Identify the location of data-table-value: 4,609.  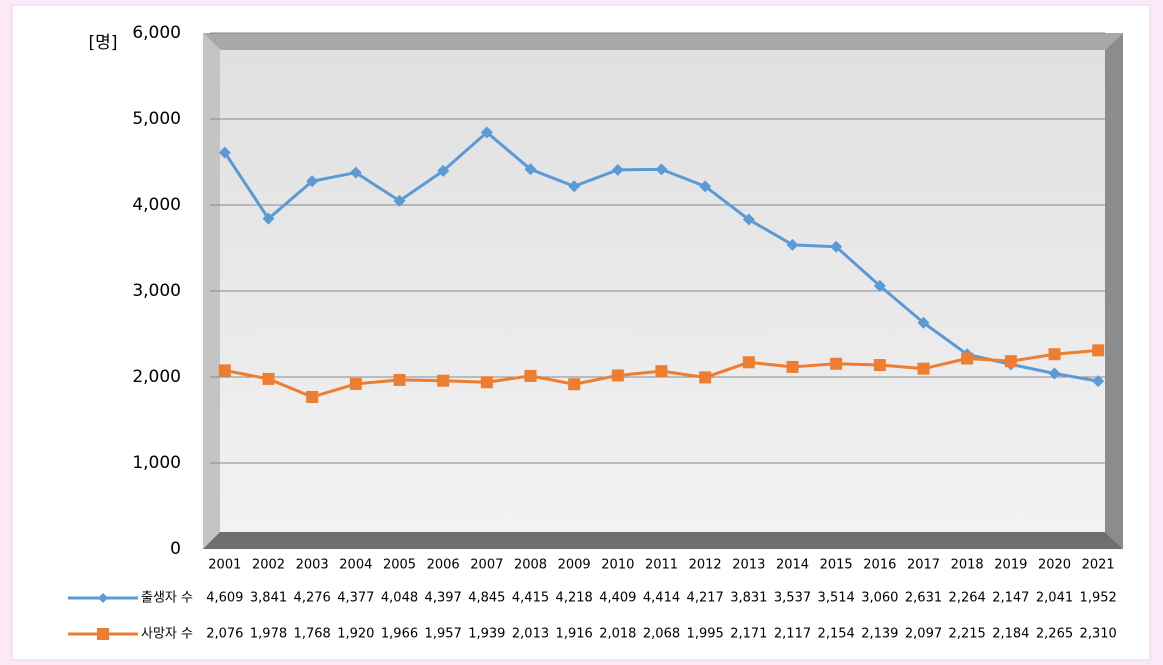
(224, 598).